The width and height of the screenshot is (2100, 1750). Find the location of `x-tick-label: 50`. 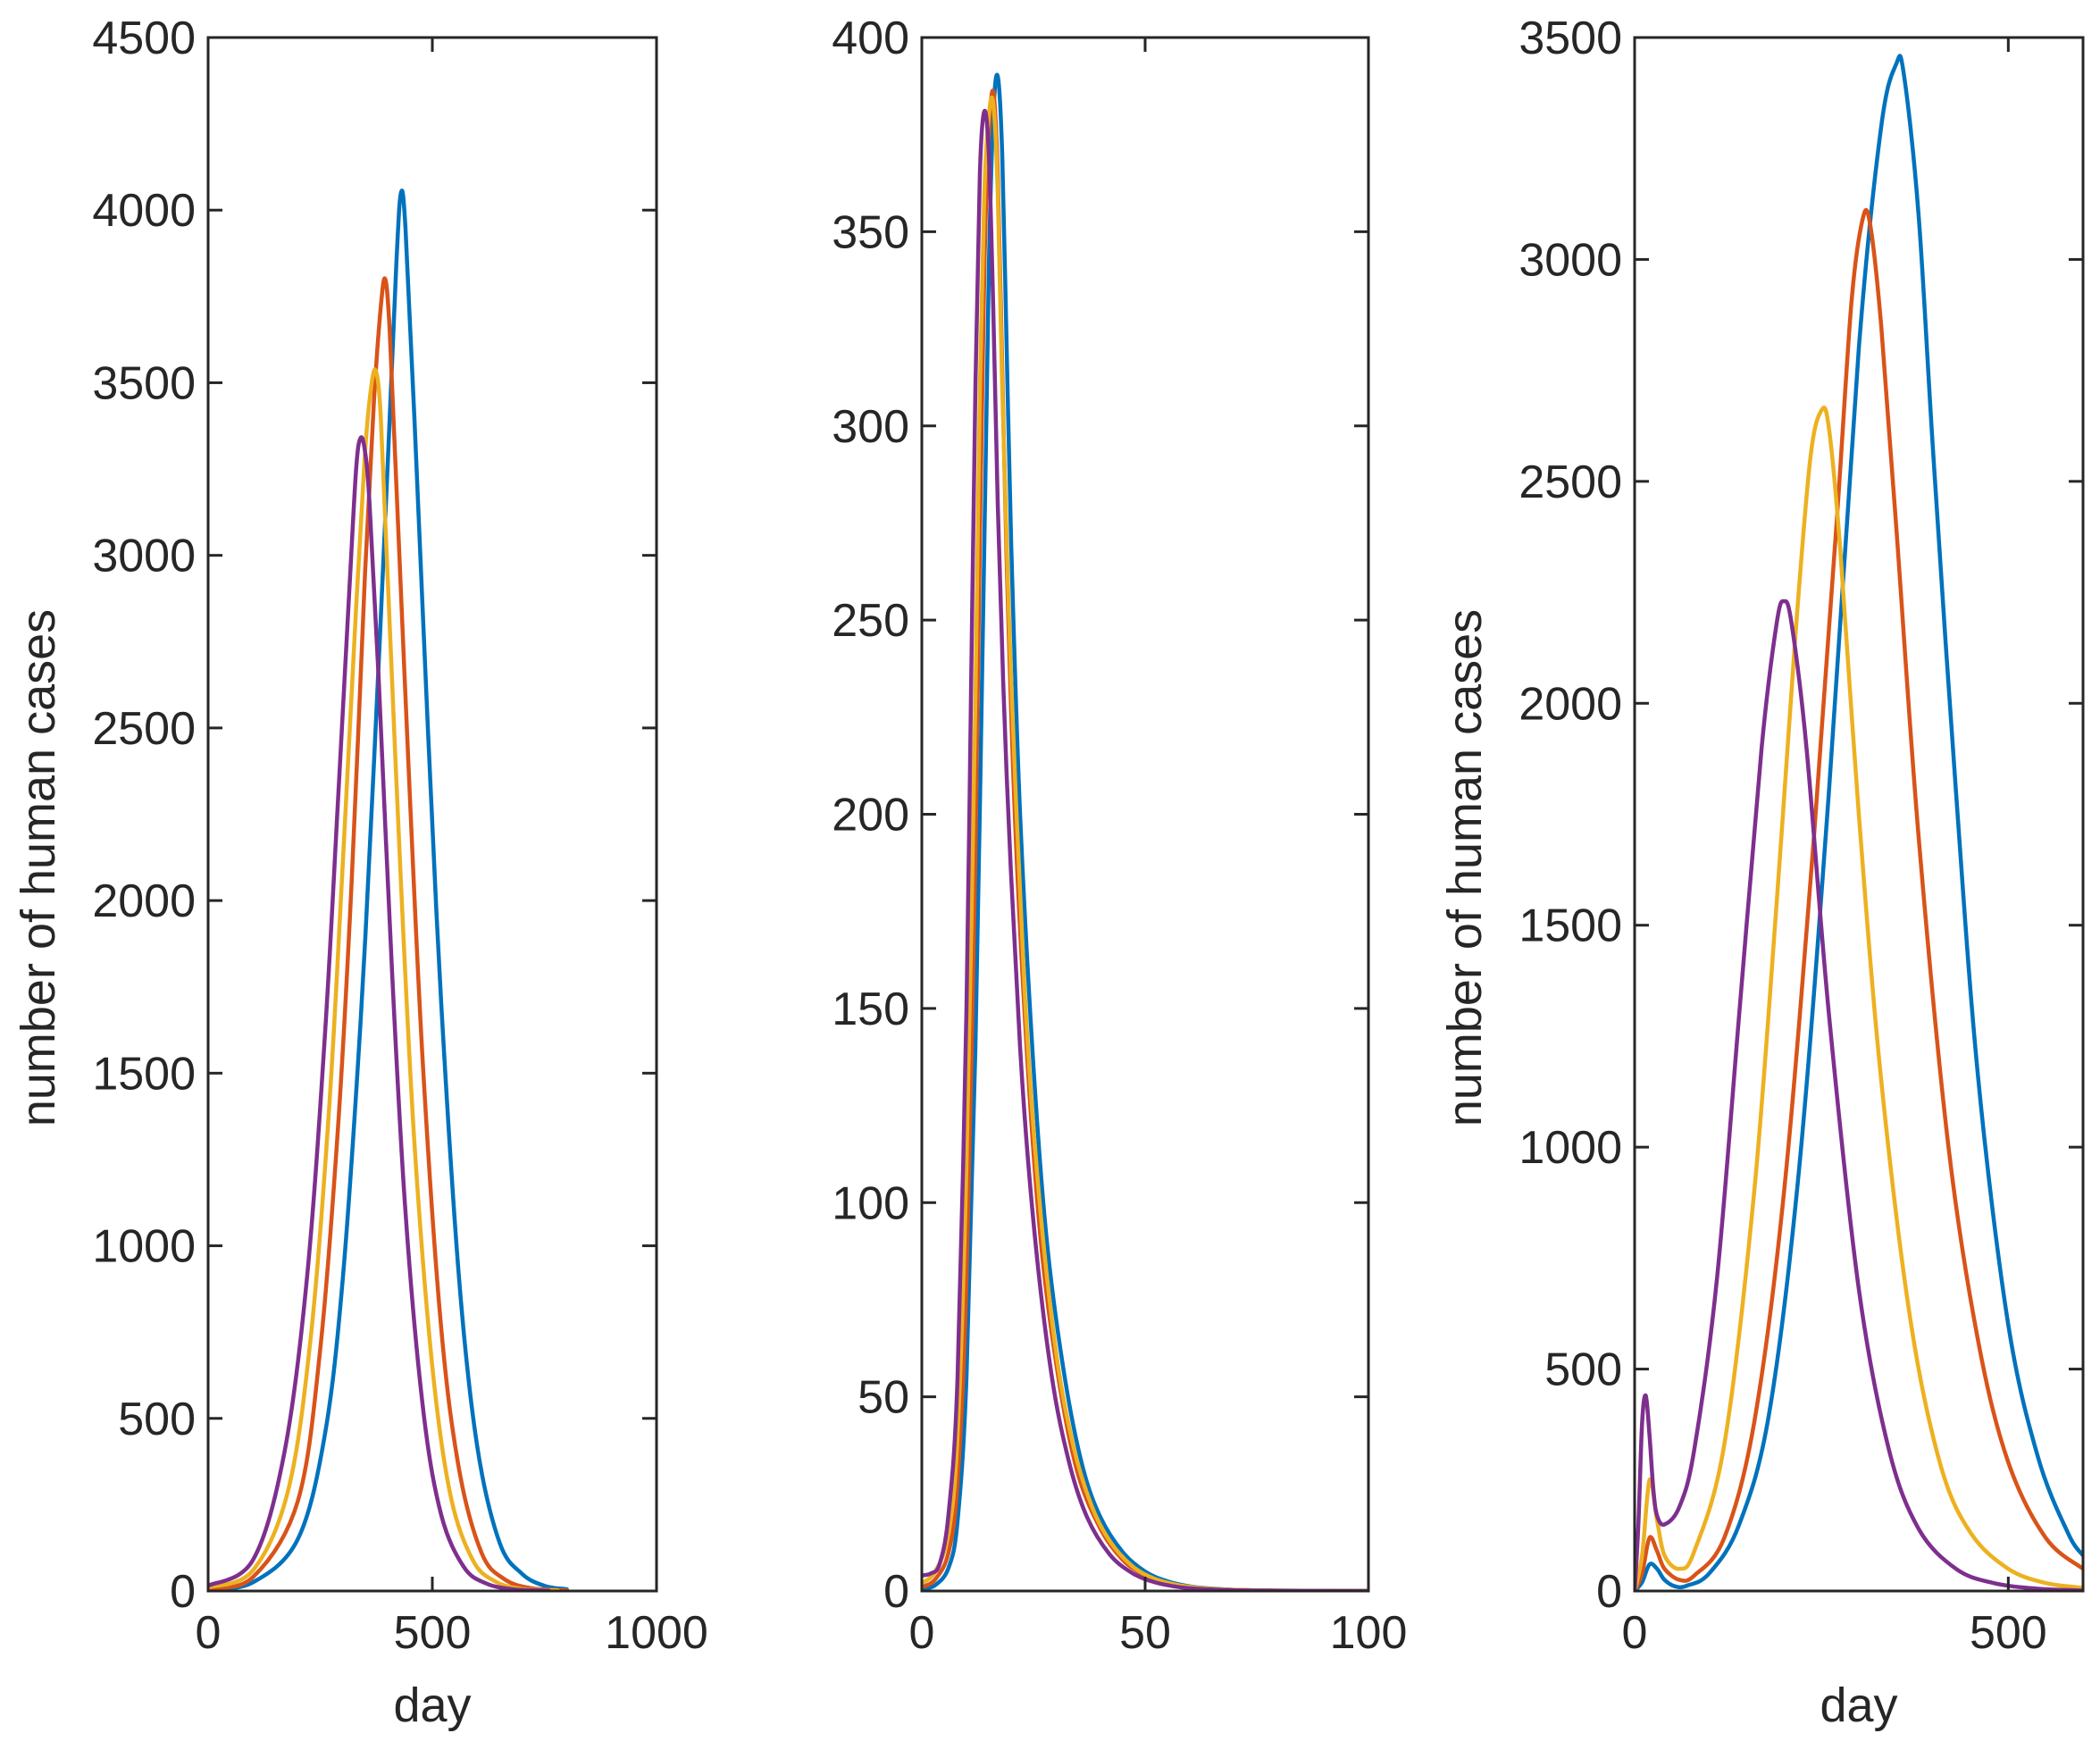

x-tick-label: 50 is located at coordinates (1145, 1633).